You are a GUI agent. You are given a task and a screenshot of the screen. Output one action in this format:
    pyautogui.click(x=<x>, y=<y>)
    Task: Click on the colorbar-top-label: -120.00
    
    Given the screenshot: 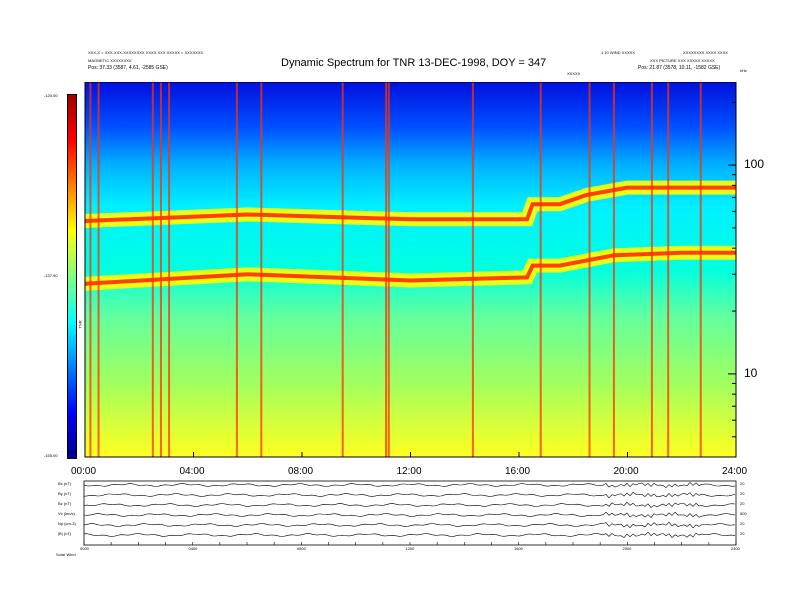 What is the action you would take?
    pyautogui.click(x=51, y=95)
    